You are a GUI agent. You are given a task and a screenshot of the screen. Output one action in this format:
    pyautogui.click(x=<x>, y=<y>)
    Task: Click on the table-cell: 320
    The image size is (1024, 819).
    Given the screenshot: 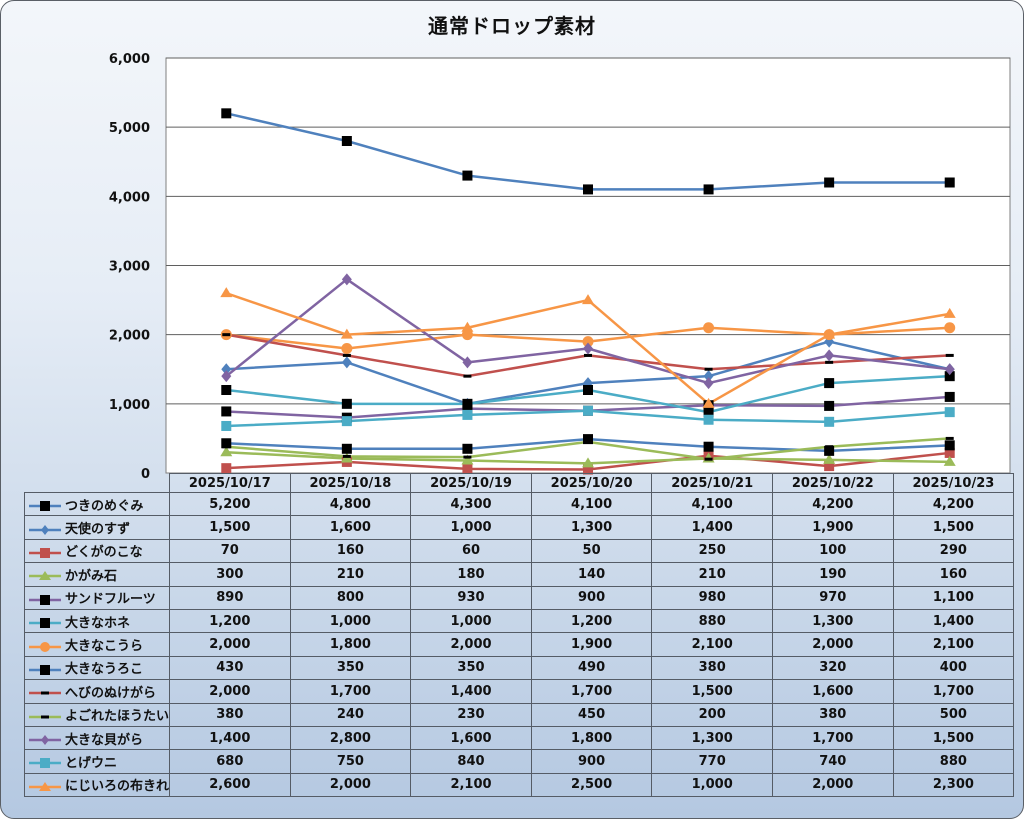 What is the action you would take?
    pyautogui.click(x=832, y=668)
    